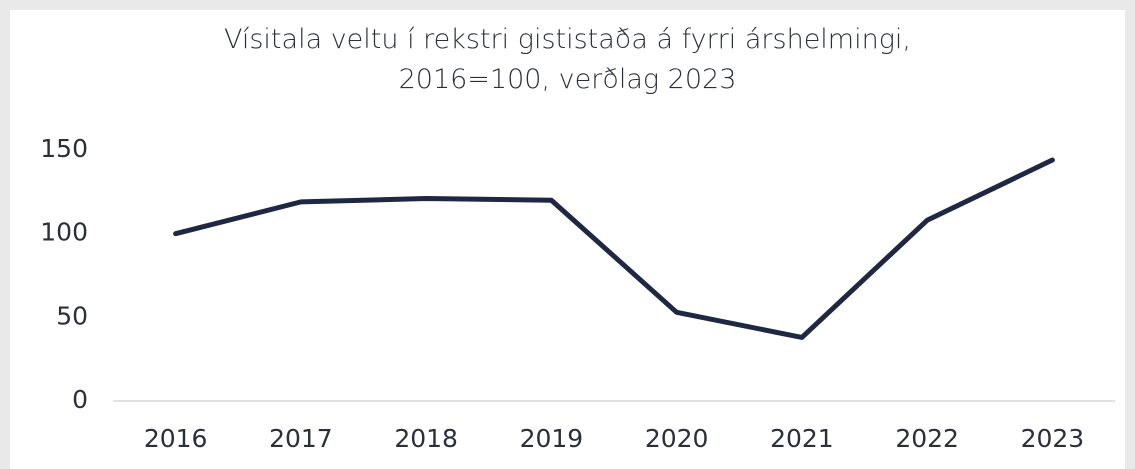  What do you see at coordinates (176, 438) in the screenshot?
I see `x-tick-label: 2016` at bounding box center [176, 438].